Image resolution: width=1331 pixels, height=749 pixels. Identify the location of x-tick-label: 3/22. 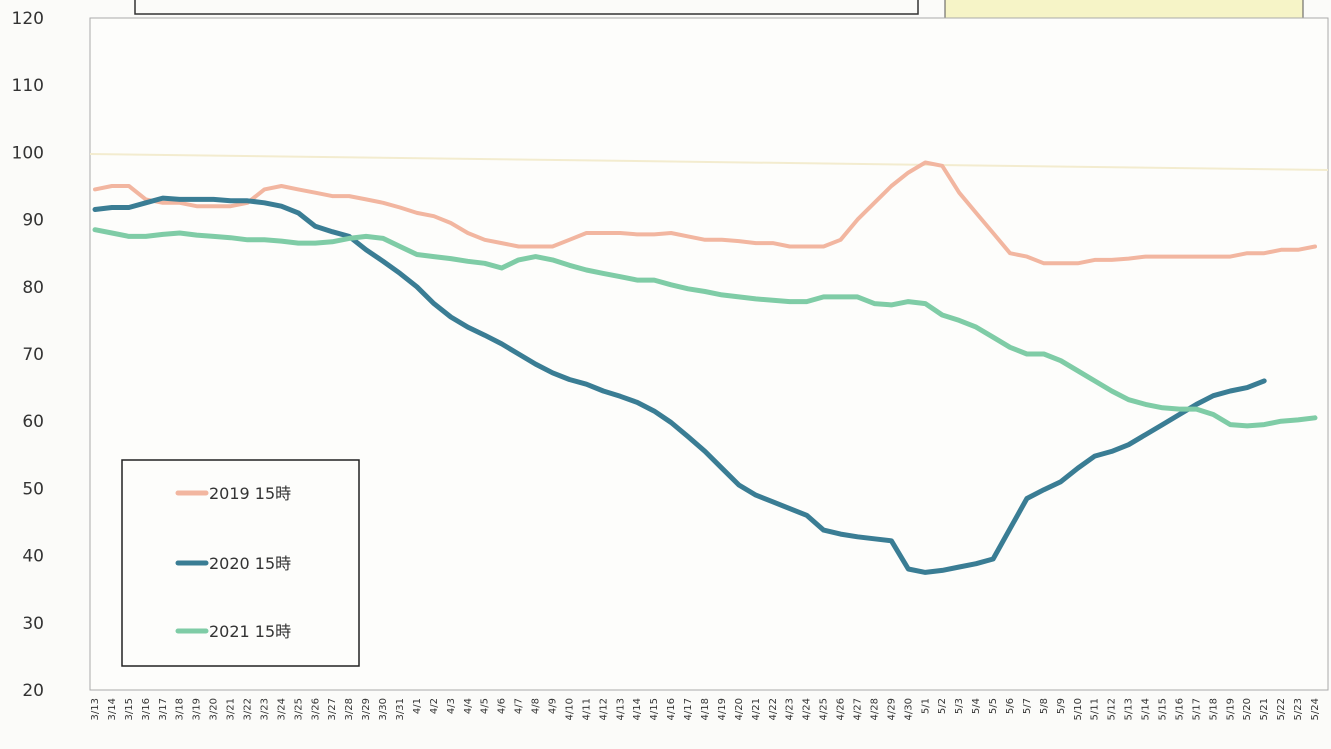
(248, 709).